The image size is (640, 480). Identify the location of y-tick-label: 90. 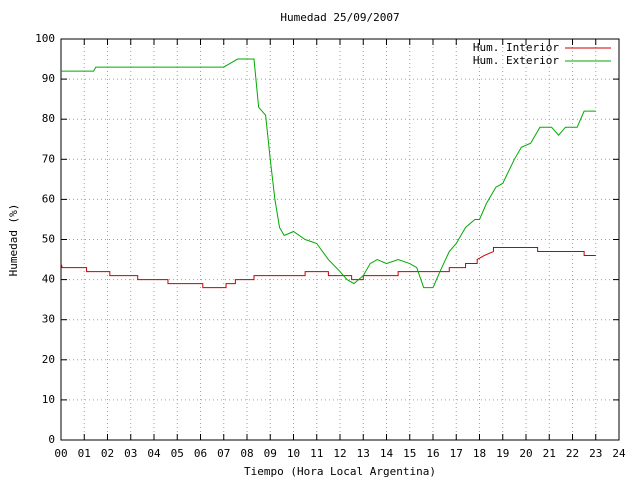
(48, 78).